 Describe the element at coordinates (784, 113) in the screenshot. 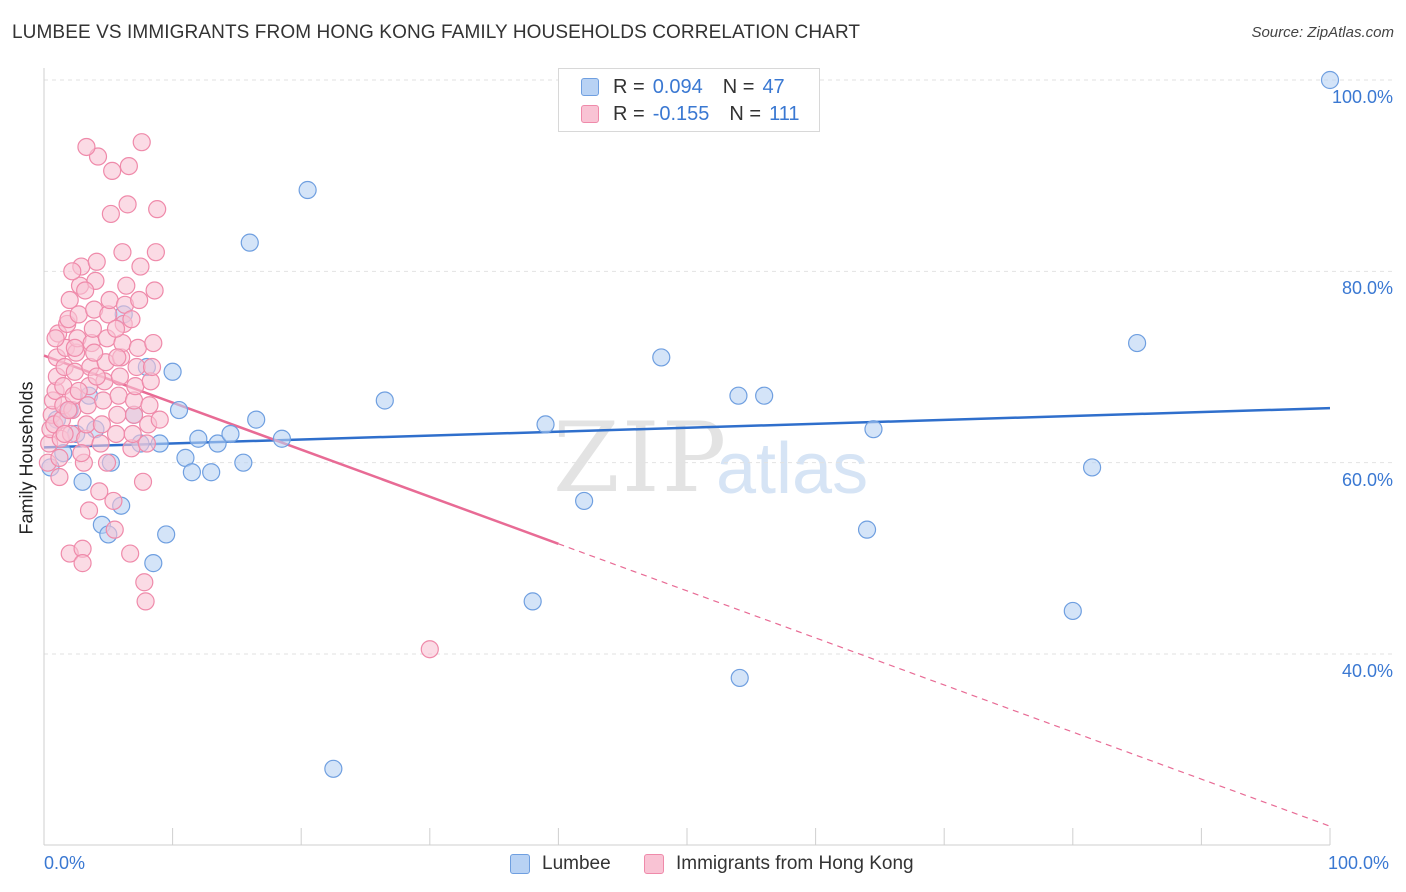

I see `n-value-hong-kong: 111` at that location.